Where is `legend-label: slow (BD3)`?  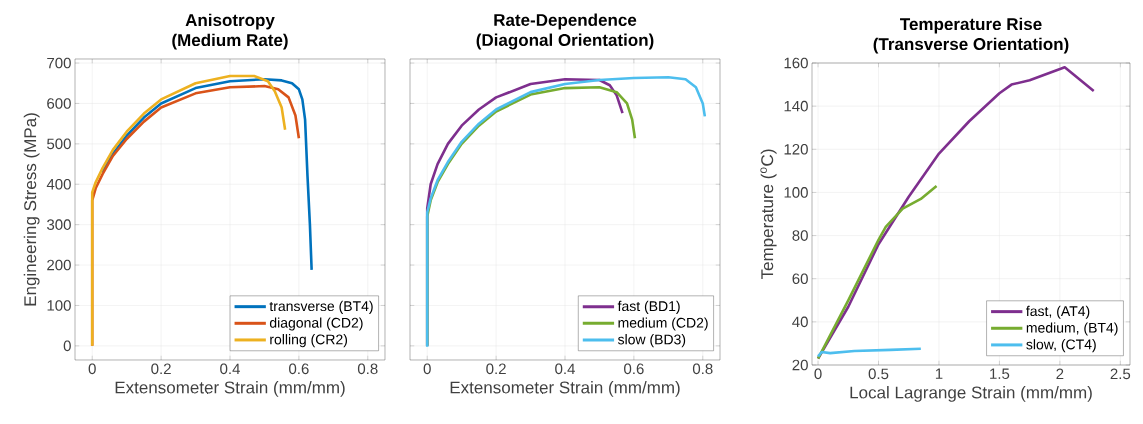
legend-label: slow (BD3) is located at coordinates (651, 341).